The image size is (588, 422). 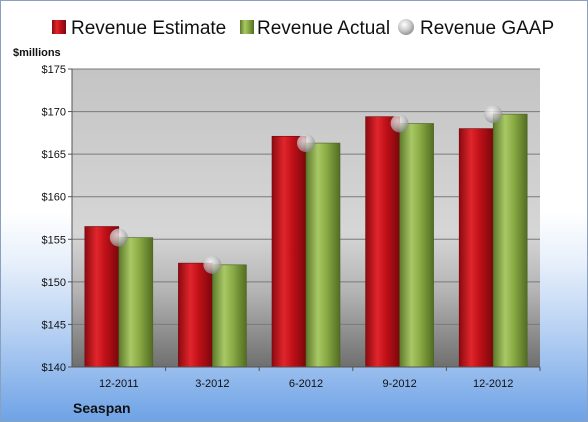 I want to click on x-tick-label: 12-2012, so click(x=493, y=384).